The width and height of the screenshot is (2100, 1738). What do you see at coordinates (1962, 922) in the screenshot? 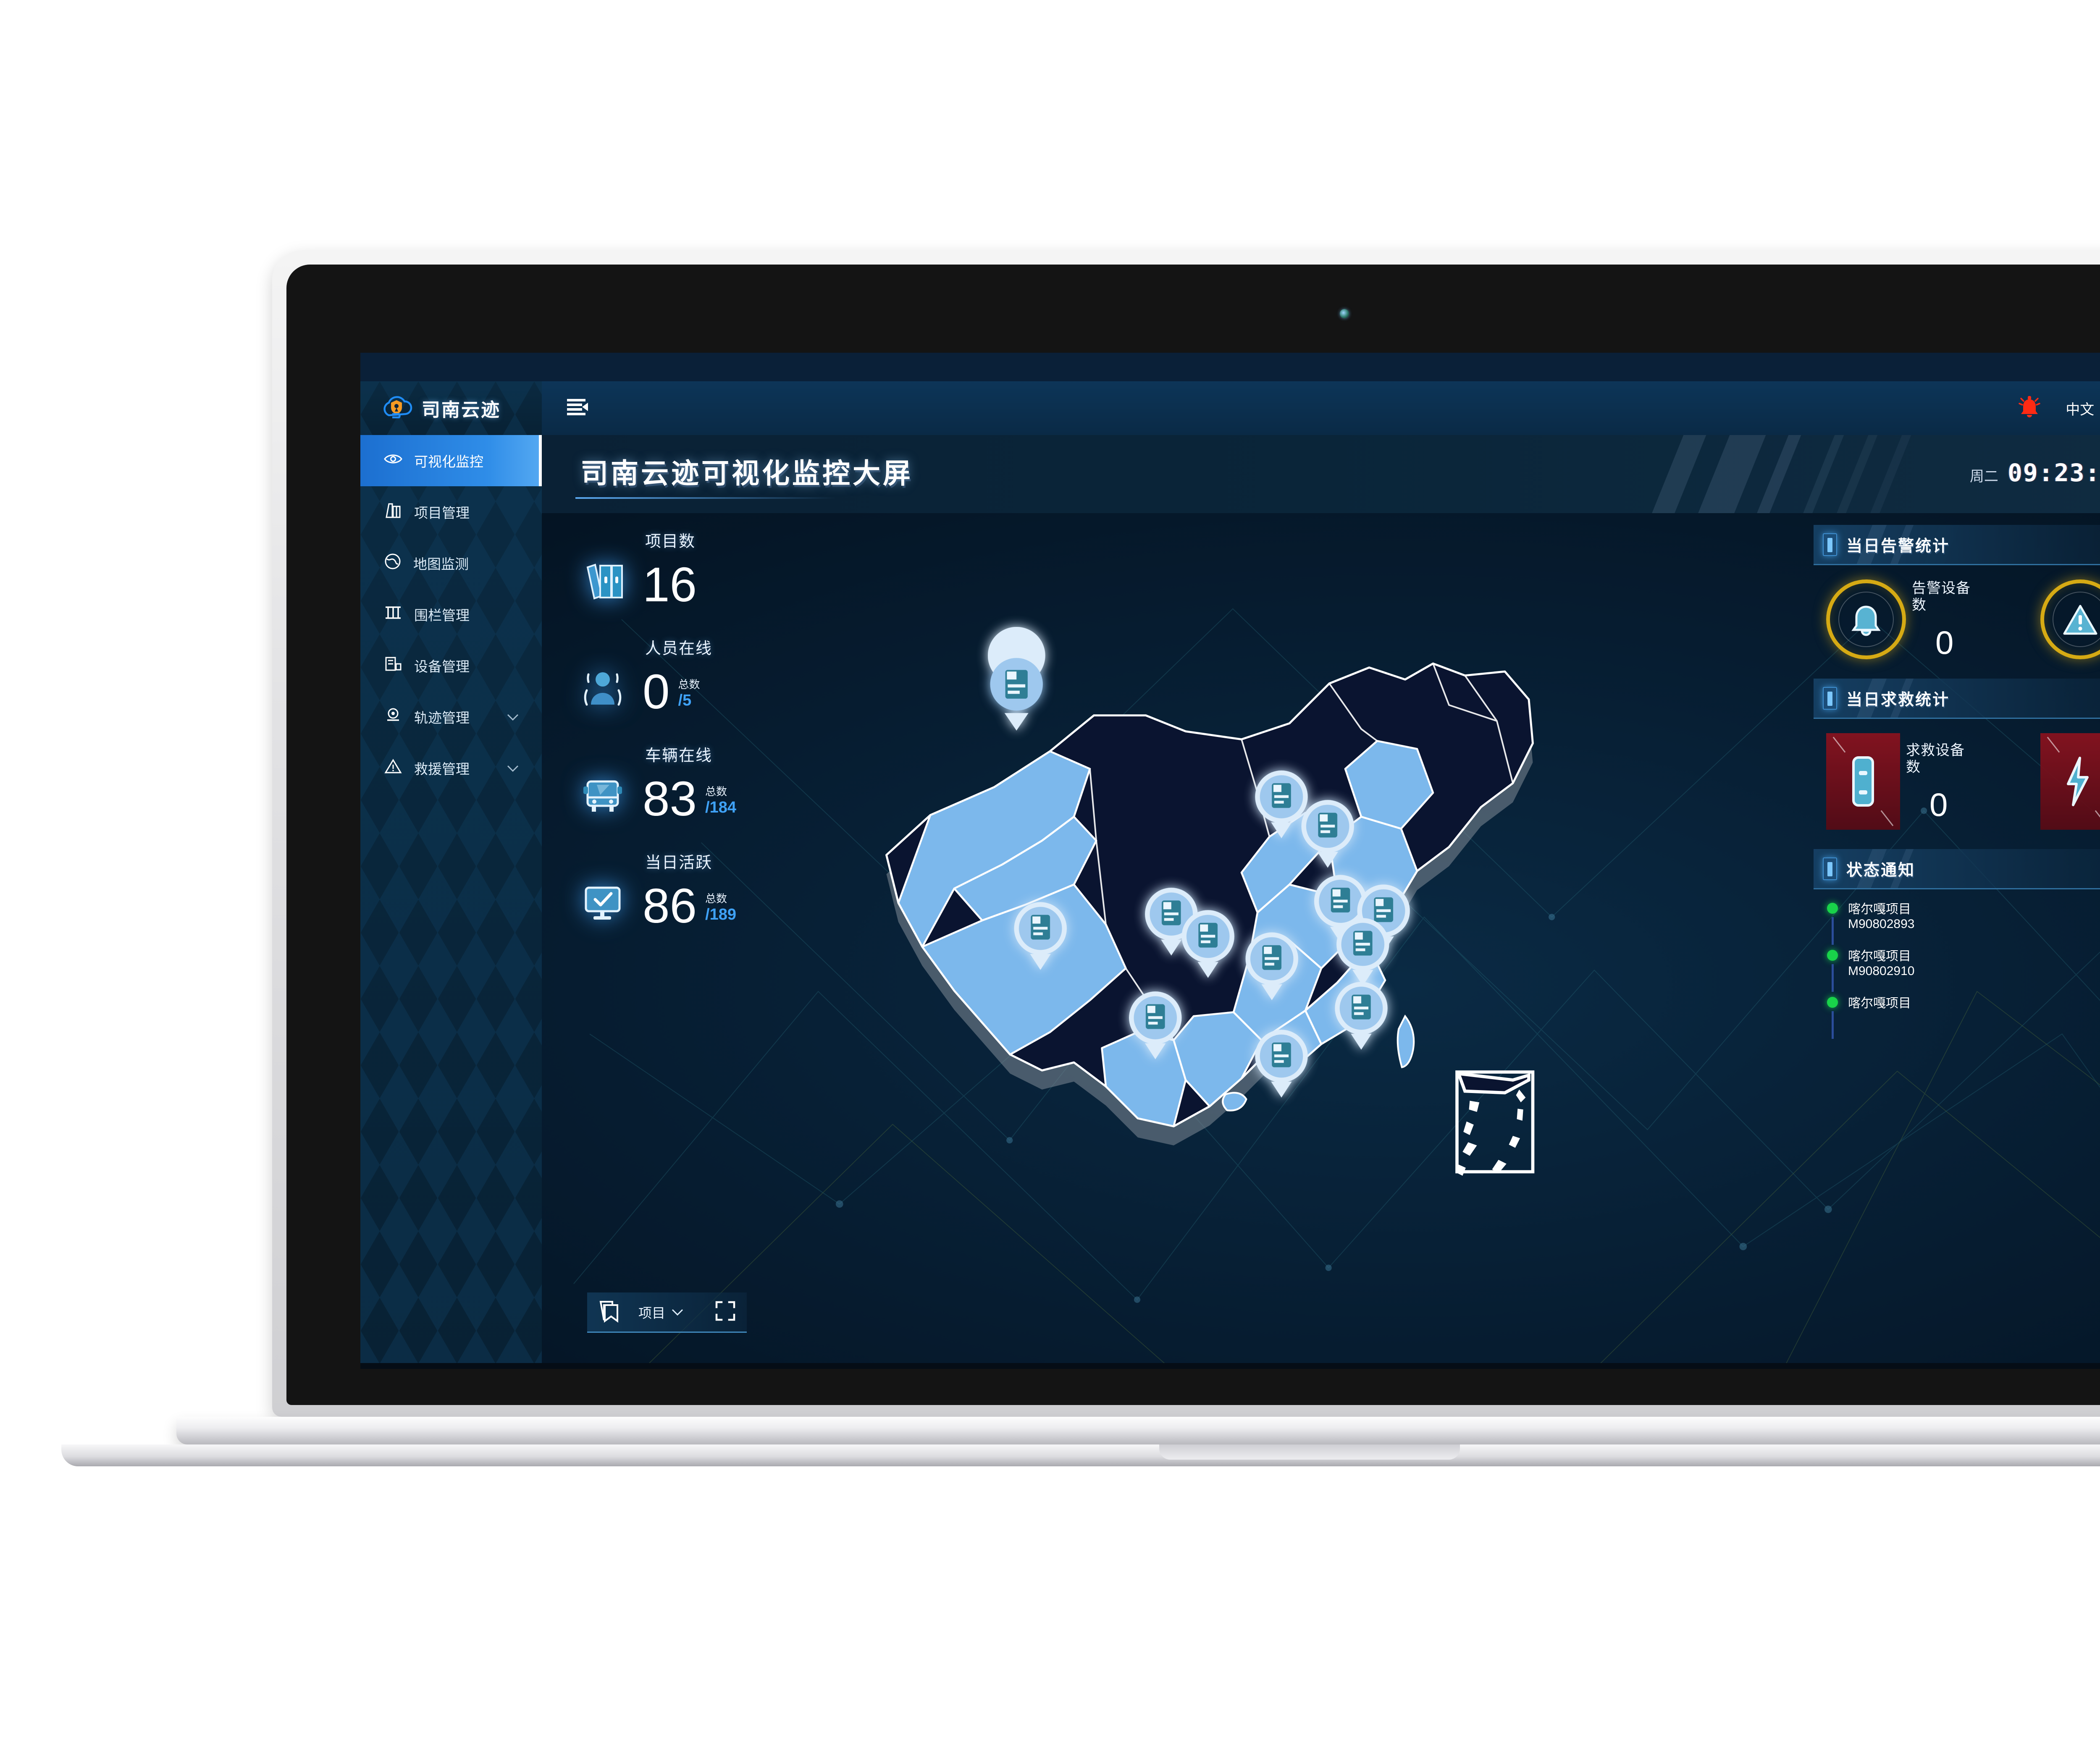
I see `list-item: 喀尔嘎项目 在线 M90802893 2023-10-24 08:10:31` at bounding box center [1962, 922].